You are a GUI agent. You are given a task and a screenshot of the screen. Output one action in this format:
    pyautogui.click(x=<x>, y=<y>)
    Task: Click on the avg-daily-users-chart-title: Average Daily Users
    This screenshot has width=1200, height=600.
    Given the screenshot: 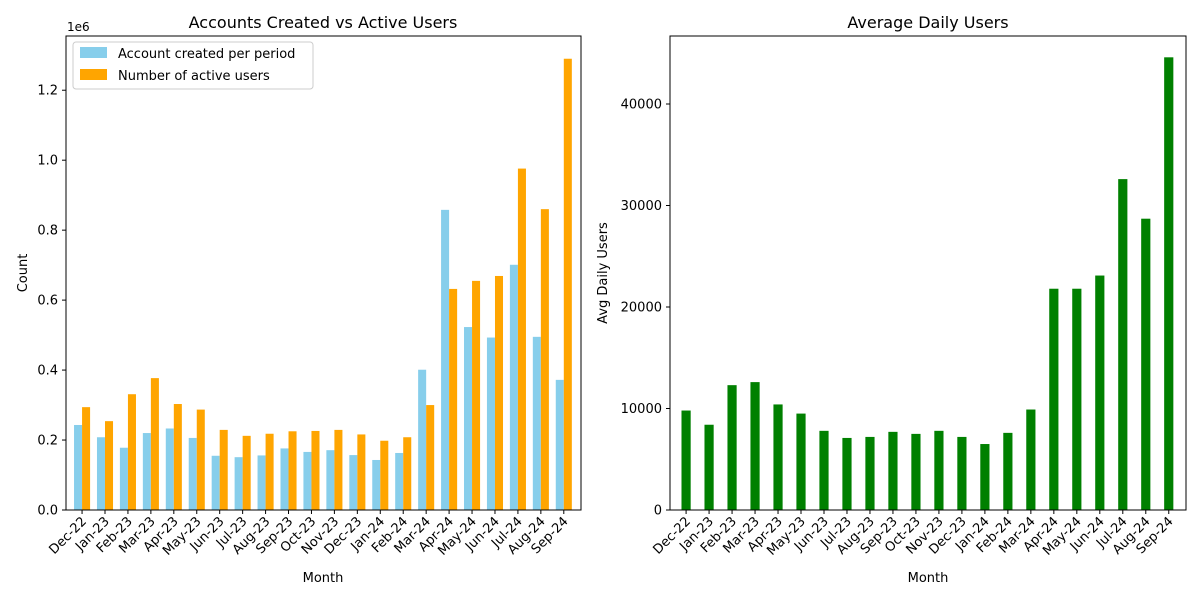 What is the action you would take?
    pyautogui.click(x=927, y=22)
    